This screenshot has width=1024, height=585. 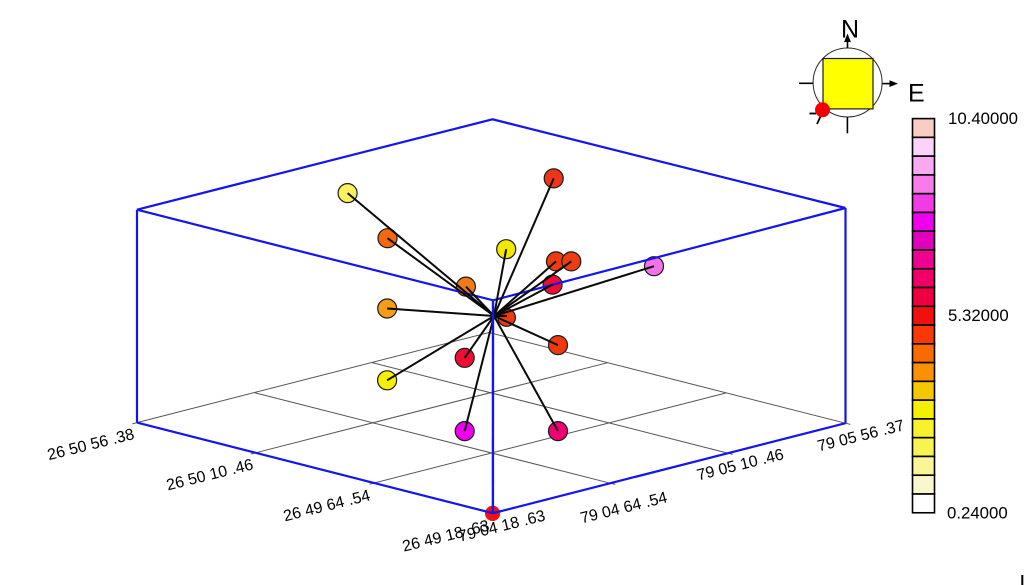 What do you see at coordinates (850, 30) in the screenshot?
I see `svg-text: N` at bounding box center [850, 30].